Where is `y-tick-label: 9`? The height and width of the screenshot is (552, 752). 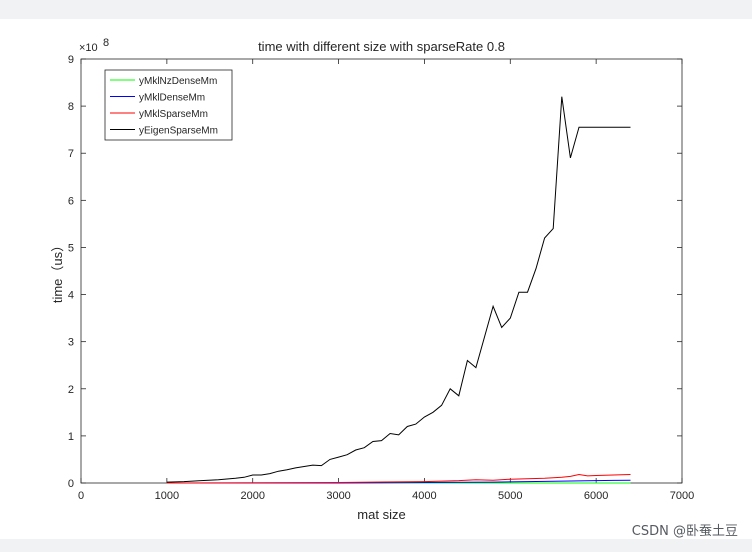 y-tick-label: 9 is located at coordinates (71, 60).